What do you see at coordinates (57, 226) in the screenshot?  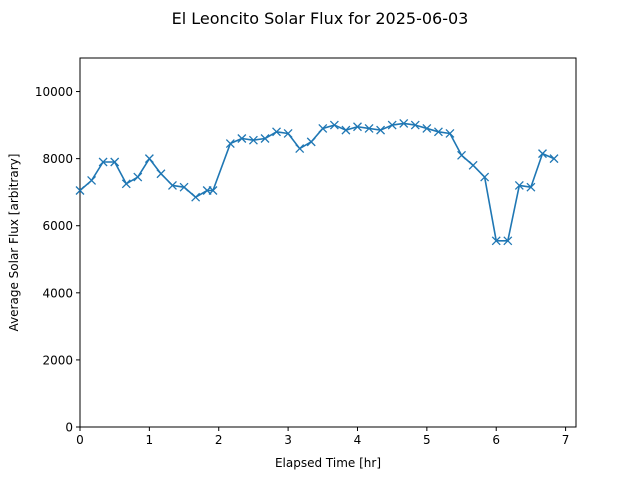 I see `y-tick-label-3: 6000` at bounding box center [57, 226].